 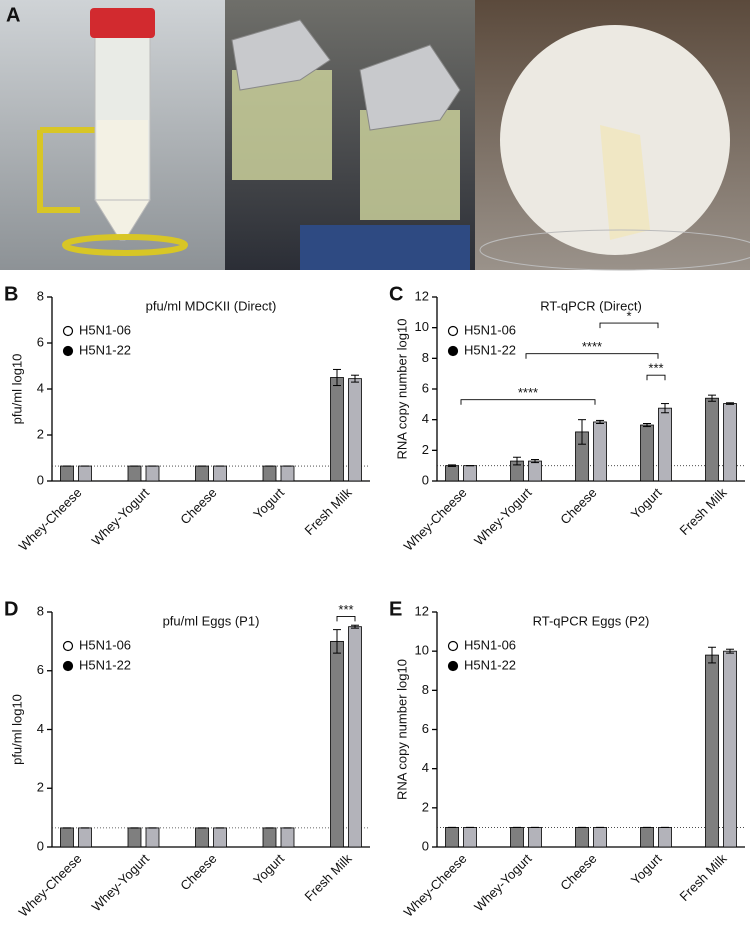 What do you see at coordinates (350, 135) in the screenshot?
I see `photo-beakers` at bounding box center [350, 135].